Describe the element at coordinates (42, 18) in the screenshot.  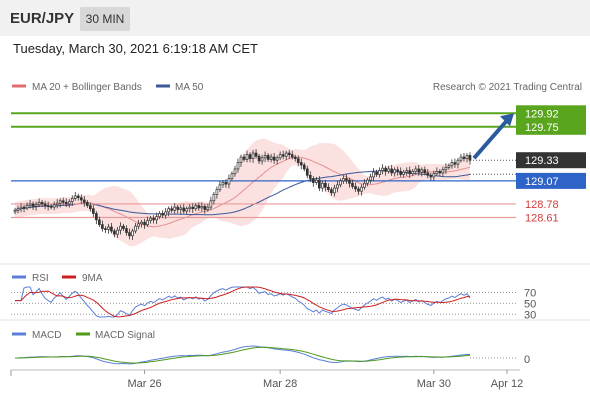
I see `pair-label: EUR/JPY` at that location.